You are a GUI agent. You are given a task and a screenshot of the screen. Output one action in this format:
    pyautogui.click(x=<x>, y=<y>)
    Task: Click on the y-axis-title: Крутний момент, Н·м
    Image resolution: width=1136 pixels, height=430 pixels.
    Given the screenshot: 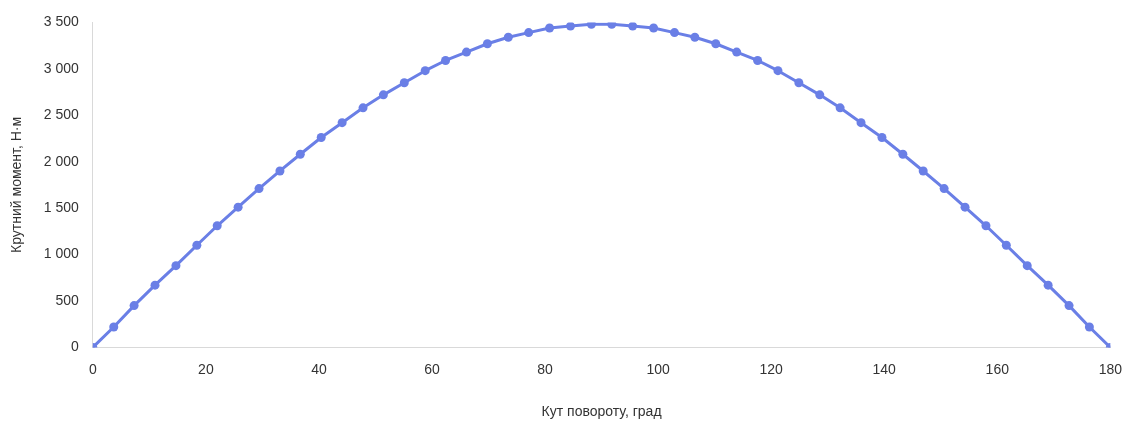 What is the action you would take?
    pyautogui.click(x=16, y=184)
    